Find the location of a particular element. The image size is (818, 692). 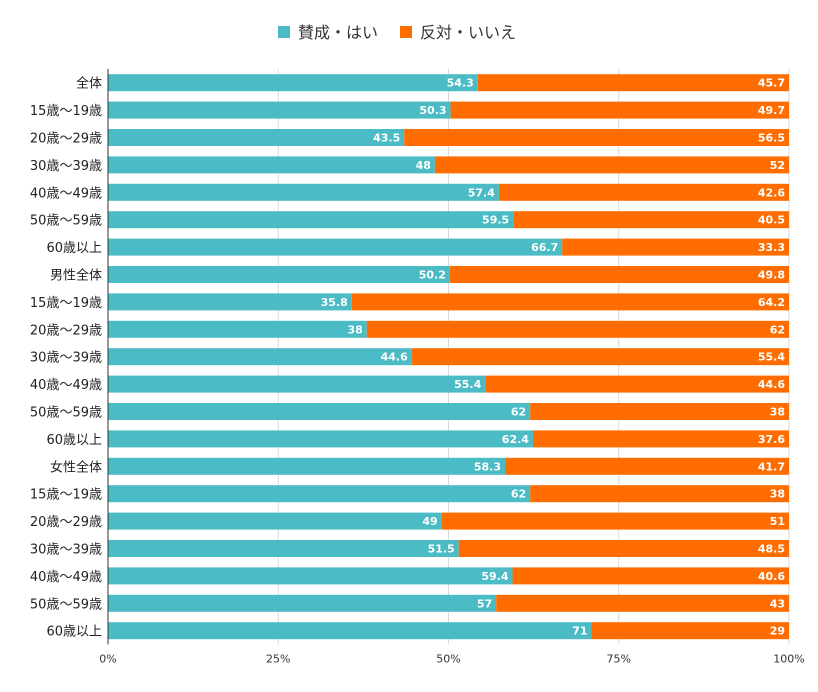

data-label-0-15: 62 is located at coordinates (518, 494).